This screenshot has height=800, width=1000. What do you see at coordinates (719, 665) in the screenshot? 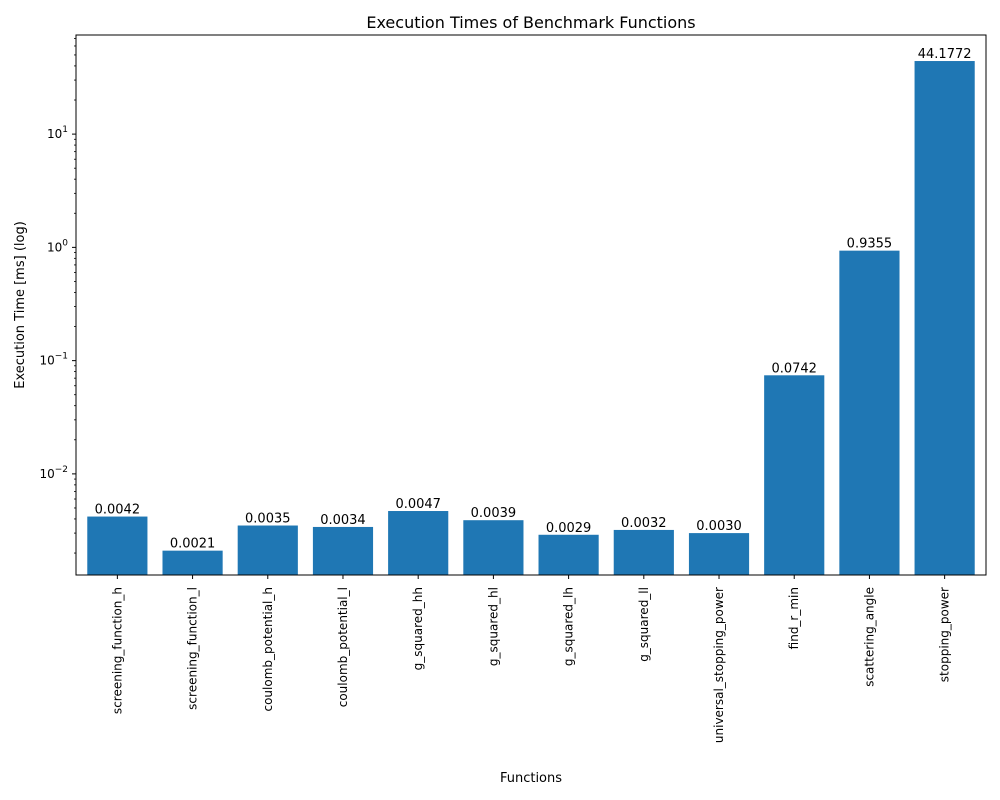
I see `x-tick-label-universal_stopping_power: universal_stopping_power` at bounding box center [719, 665].